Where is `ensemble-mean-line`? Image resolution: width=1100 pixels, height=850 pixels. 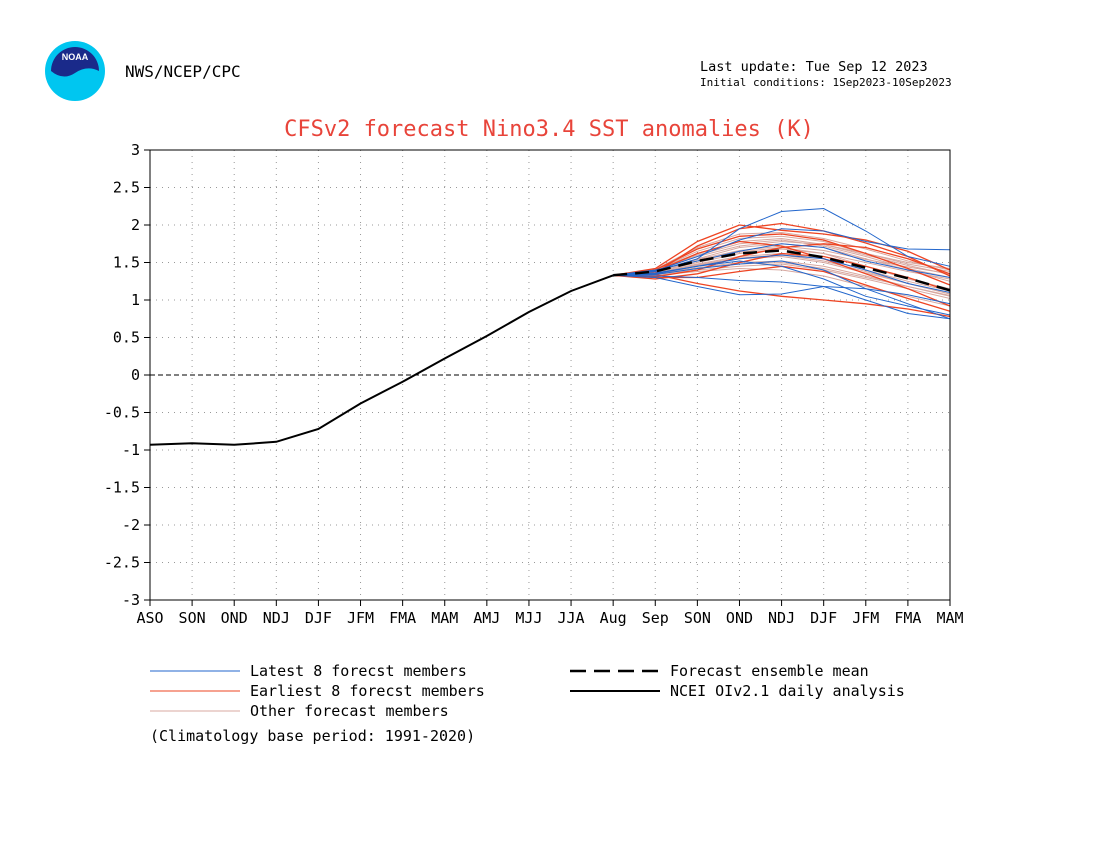 ensemble-mean-line is located at coordinates (782, 270).